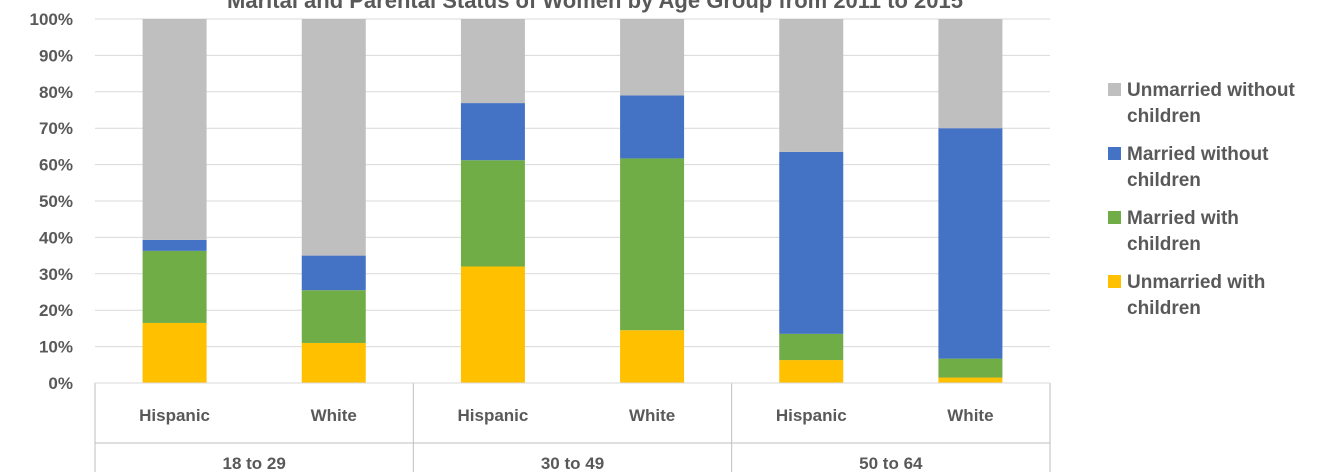 This screenshot has height=472, width=1323. Describe the element at coordinates (51, 19) in the screenshot. I see `y-tick-label: 100%` at that location.